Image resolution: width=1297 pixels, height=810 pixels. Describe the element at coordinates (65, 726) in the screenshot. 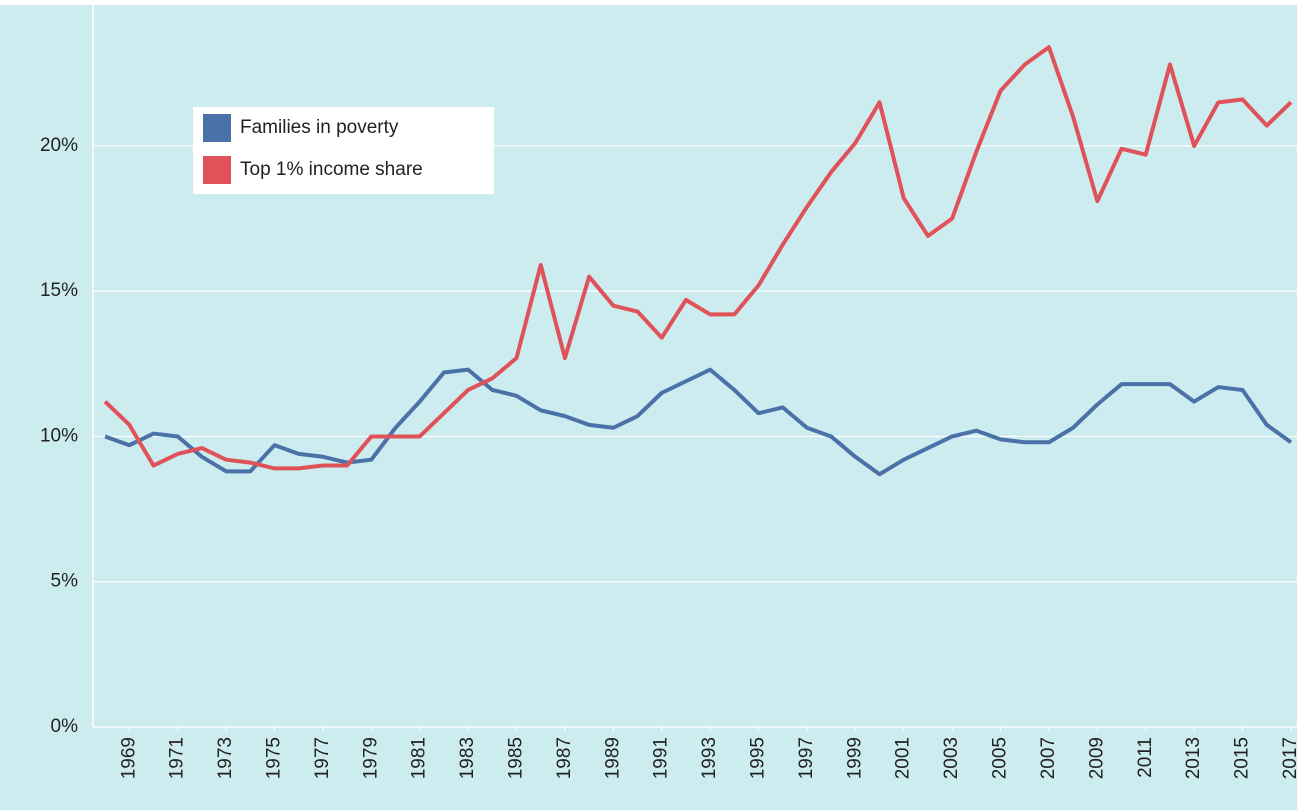

I see `y-tick-label: 0%` at that location.